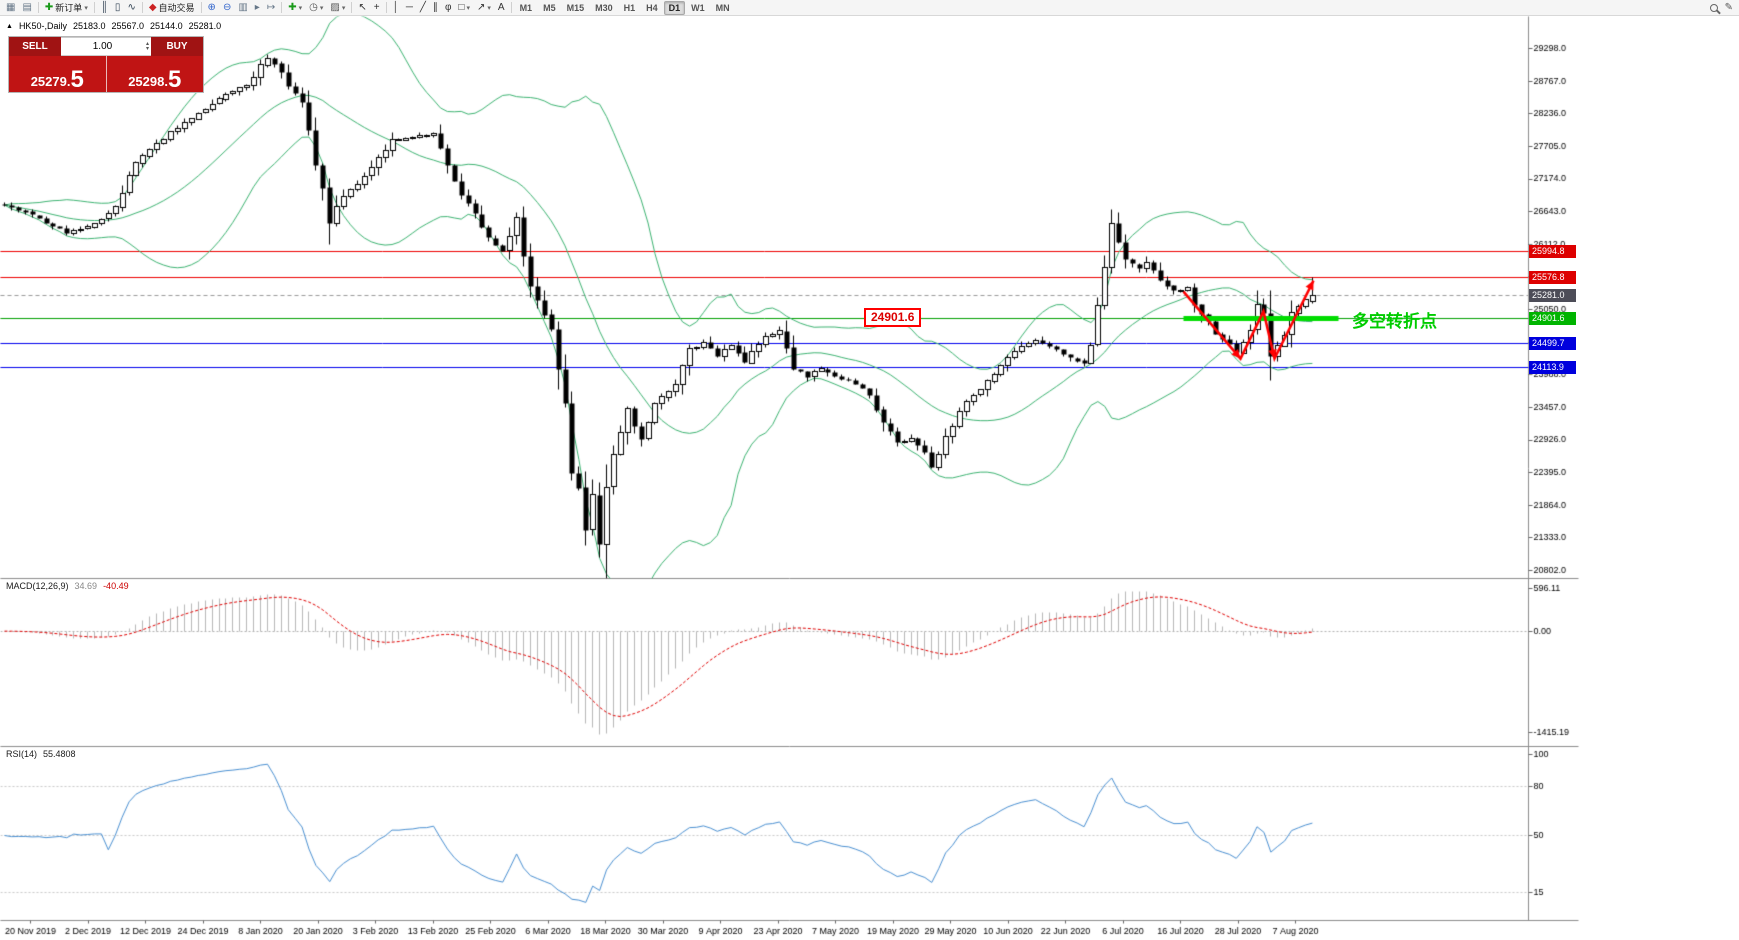 The width and height of the screenshot is (1739, 940). I want to click on timeframe-h4-button: H4, so click(652, 7).